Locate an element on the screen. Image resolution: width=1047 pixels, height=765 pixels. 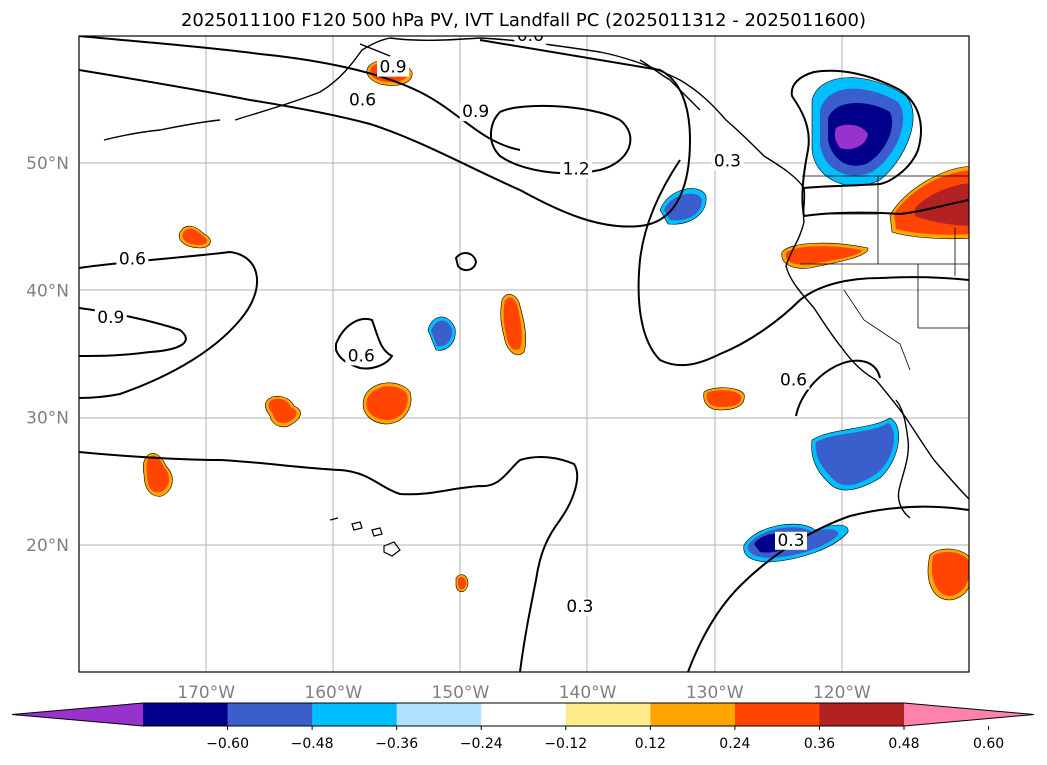
latitude-label: 40°N is located at coordinates (47, 291).